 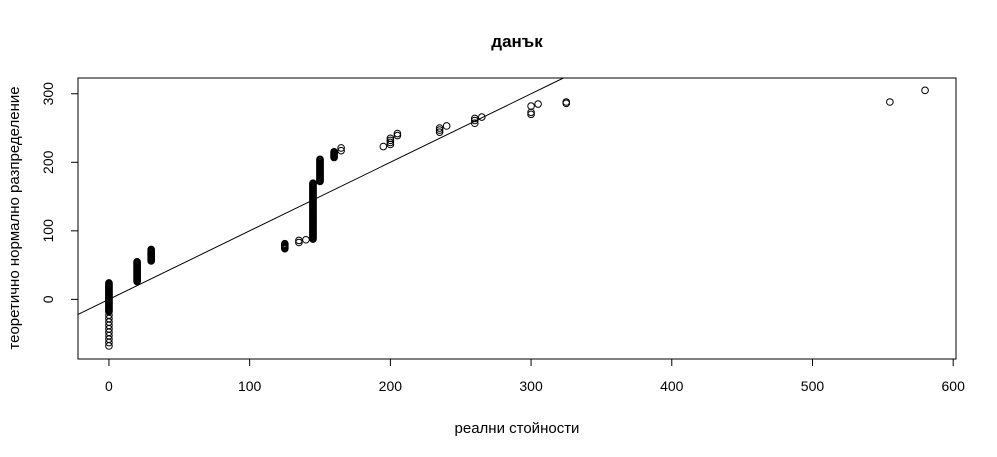 I want to click on x-tick-label: 500, so click(x=813, y=386).